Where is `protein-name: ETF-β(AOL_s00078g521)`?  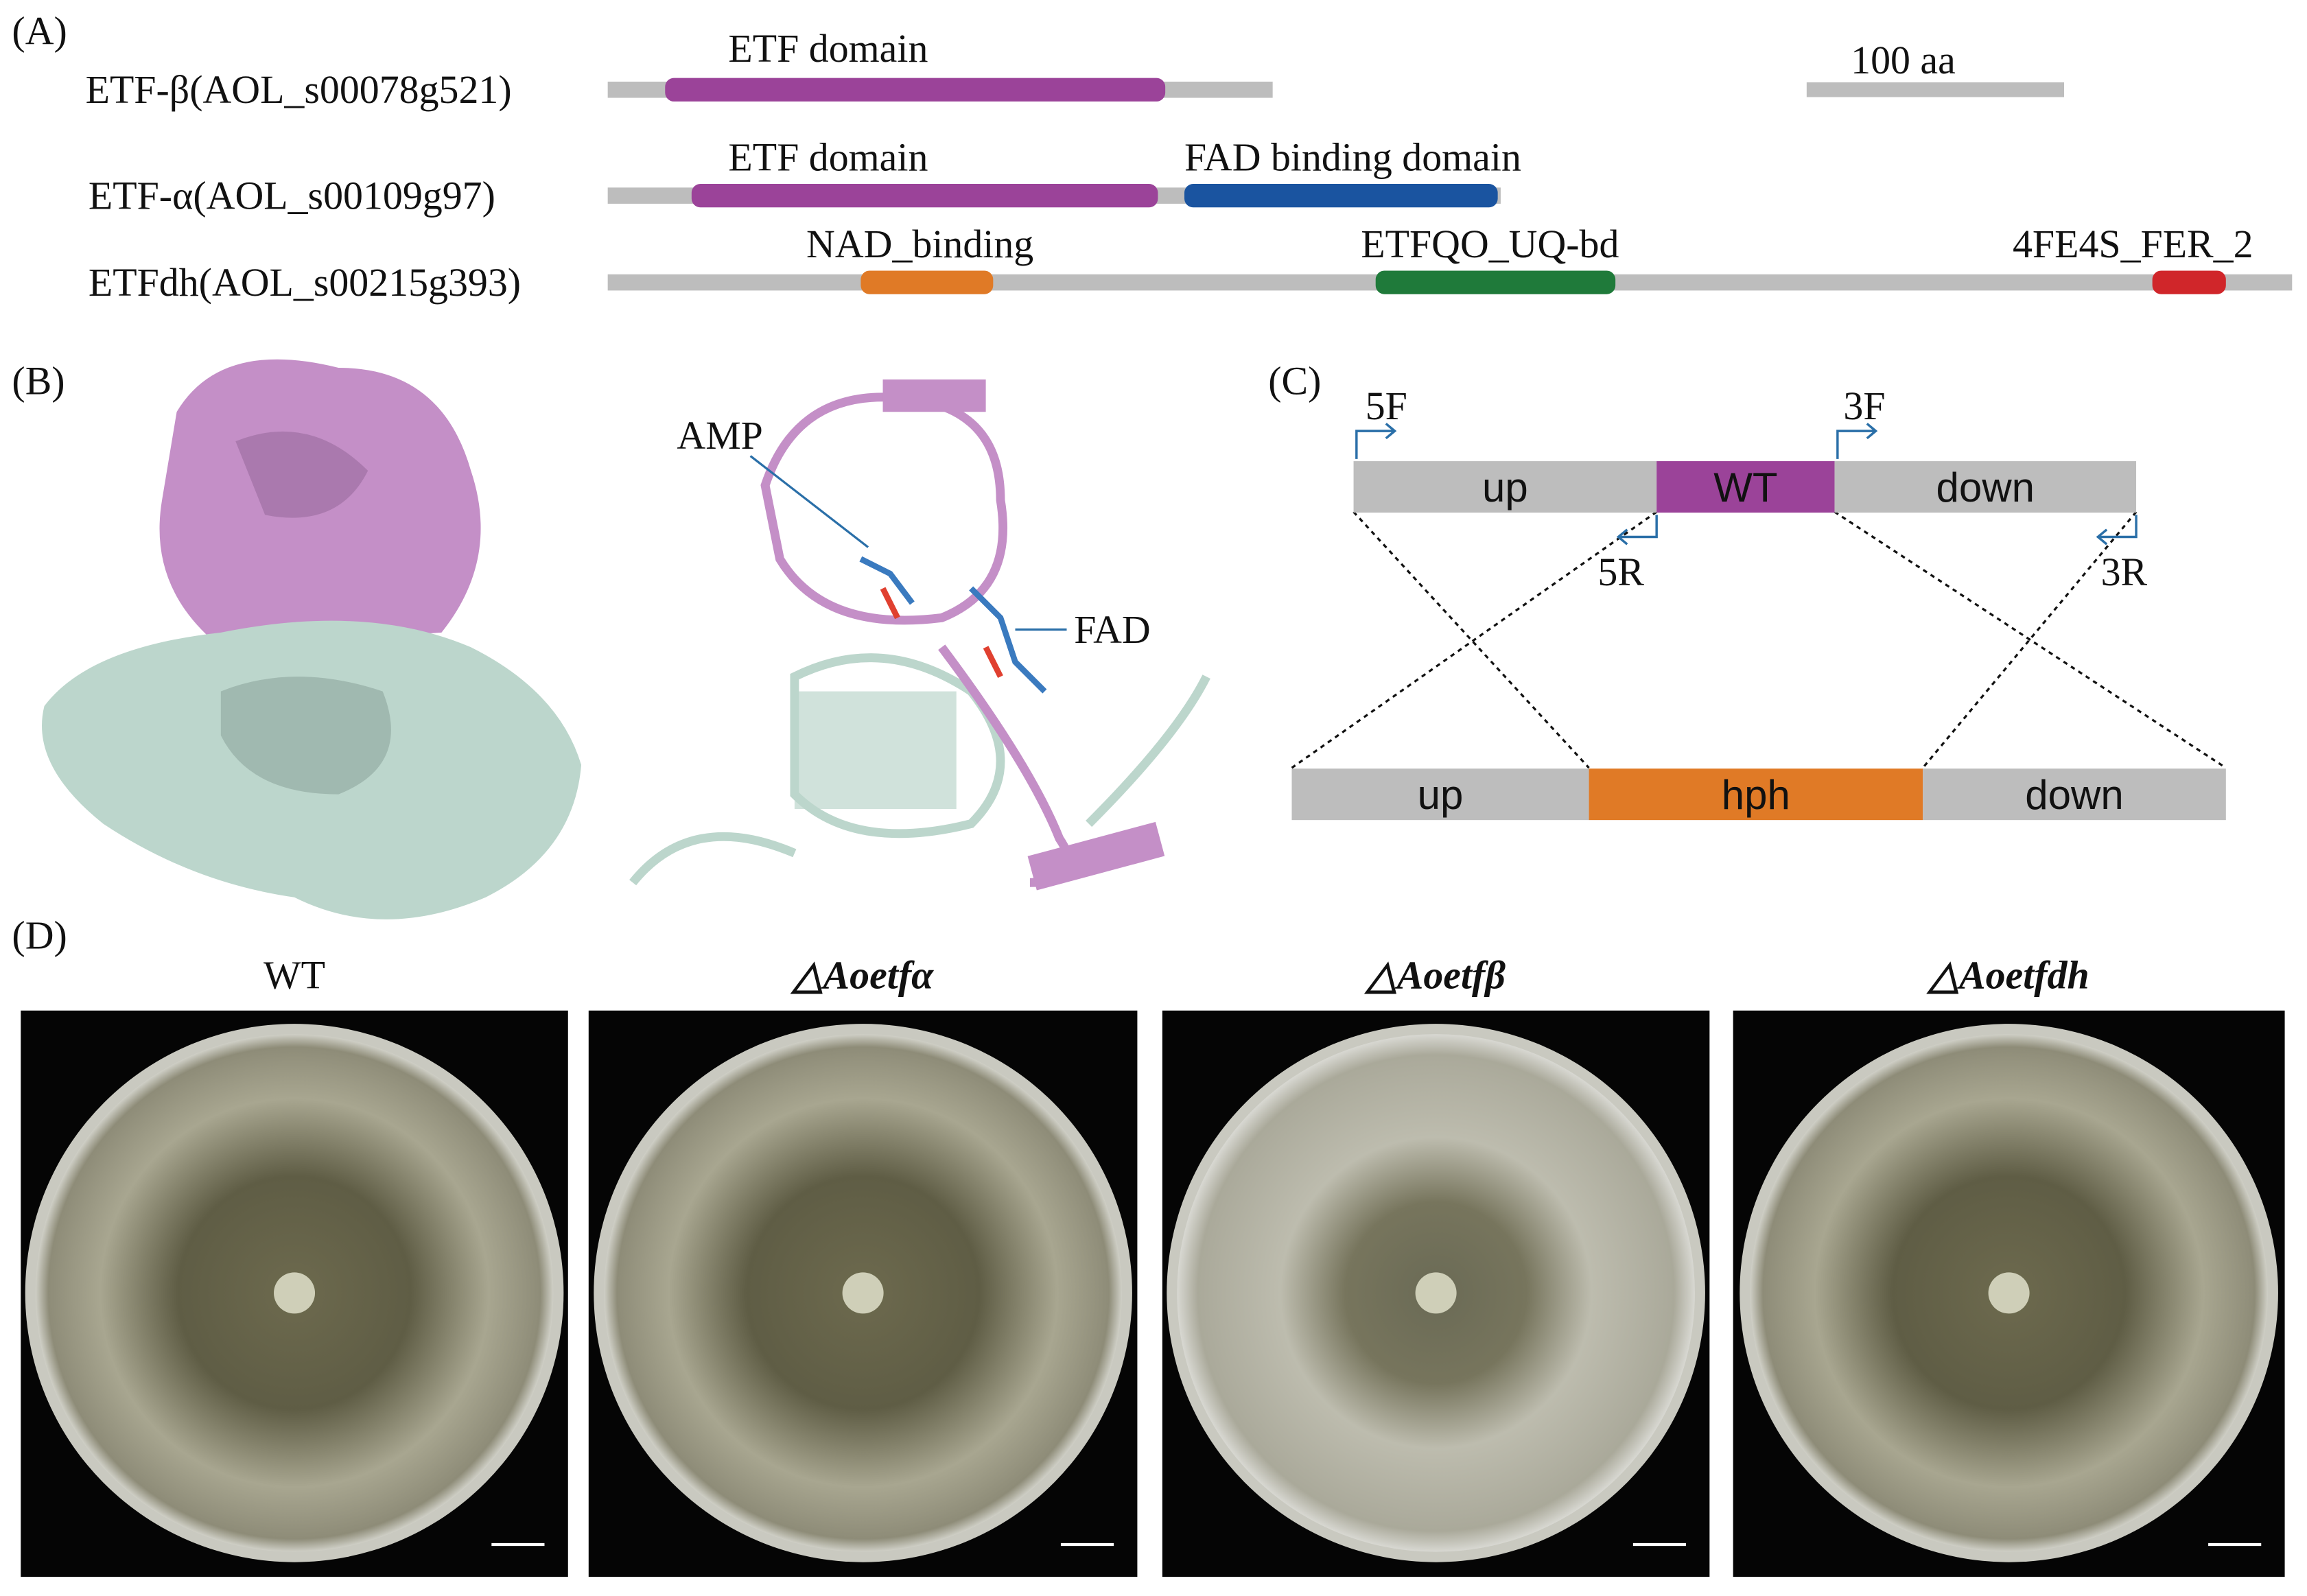 protein-name: ETF-β(AOL_s00078g521) is located at coordinates (299, 89).